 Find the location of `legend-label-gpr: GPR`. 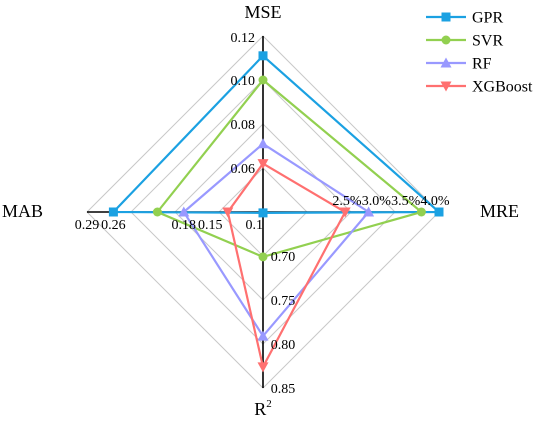

legend-label-gpr: GPR is located at coordinates (487, 18).